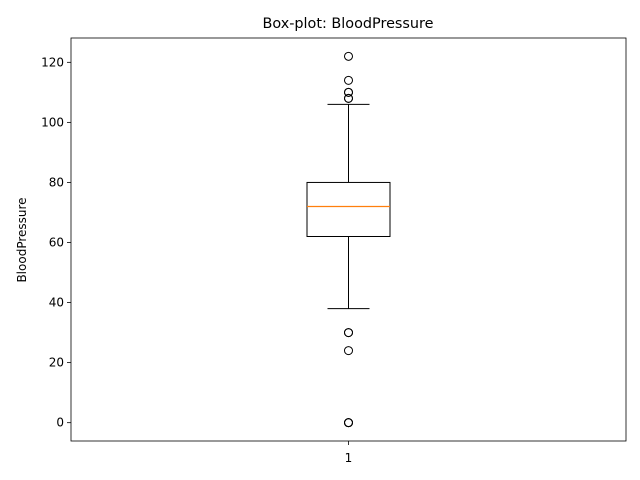 This screenshot has height=480, width=640. Describe the element at coordinates (348, 209) in the screenshot. I see `iqr-box` at that location.